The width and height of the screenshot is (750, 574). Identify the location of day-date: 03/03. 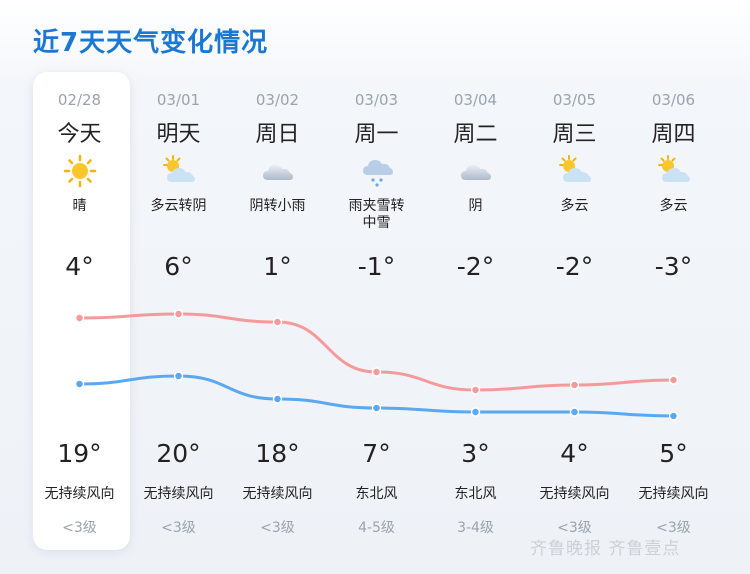
(376, 100).